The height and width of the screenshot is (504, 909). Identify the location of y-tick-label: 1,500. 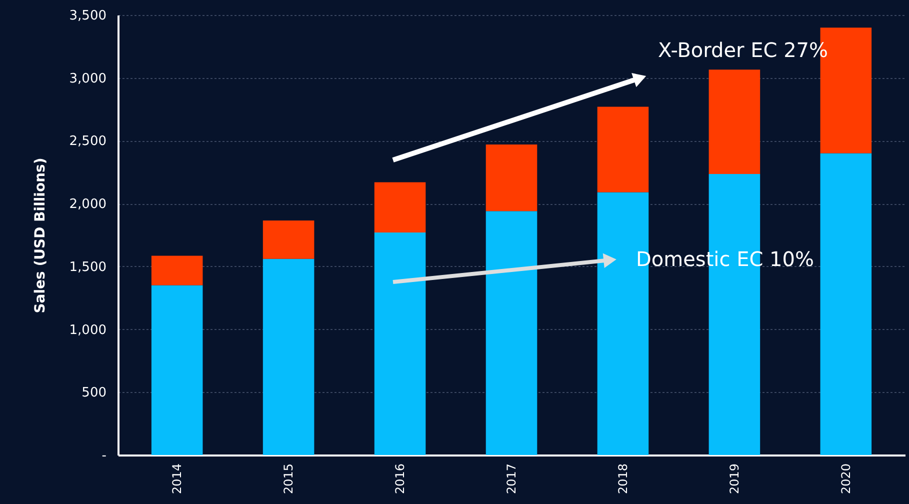
(87, 267).